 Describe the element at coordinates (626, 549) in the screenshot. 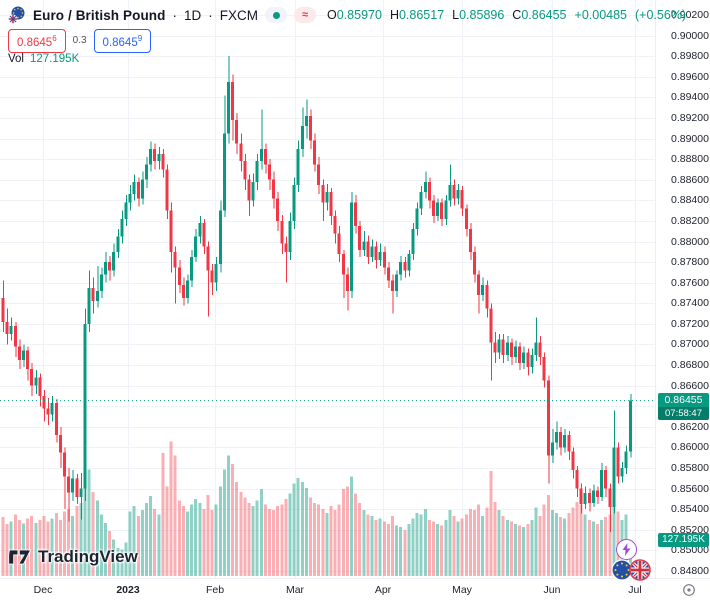

I see `lightning-icon` at that location.